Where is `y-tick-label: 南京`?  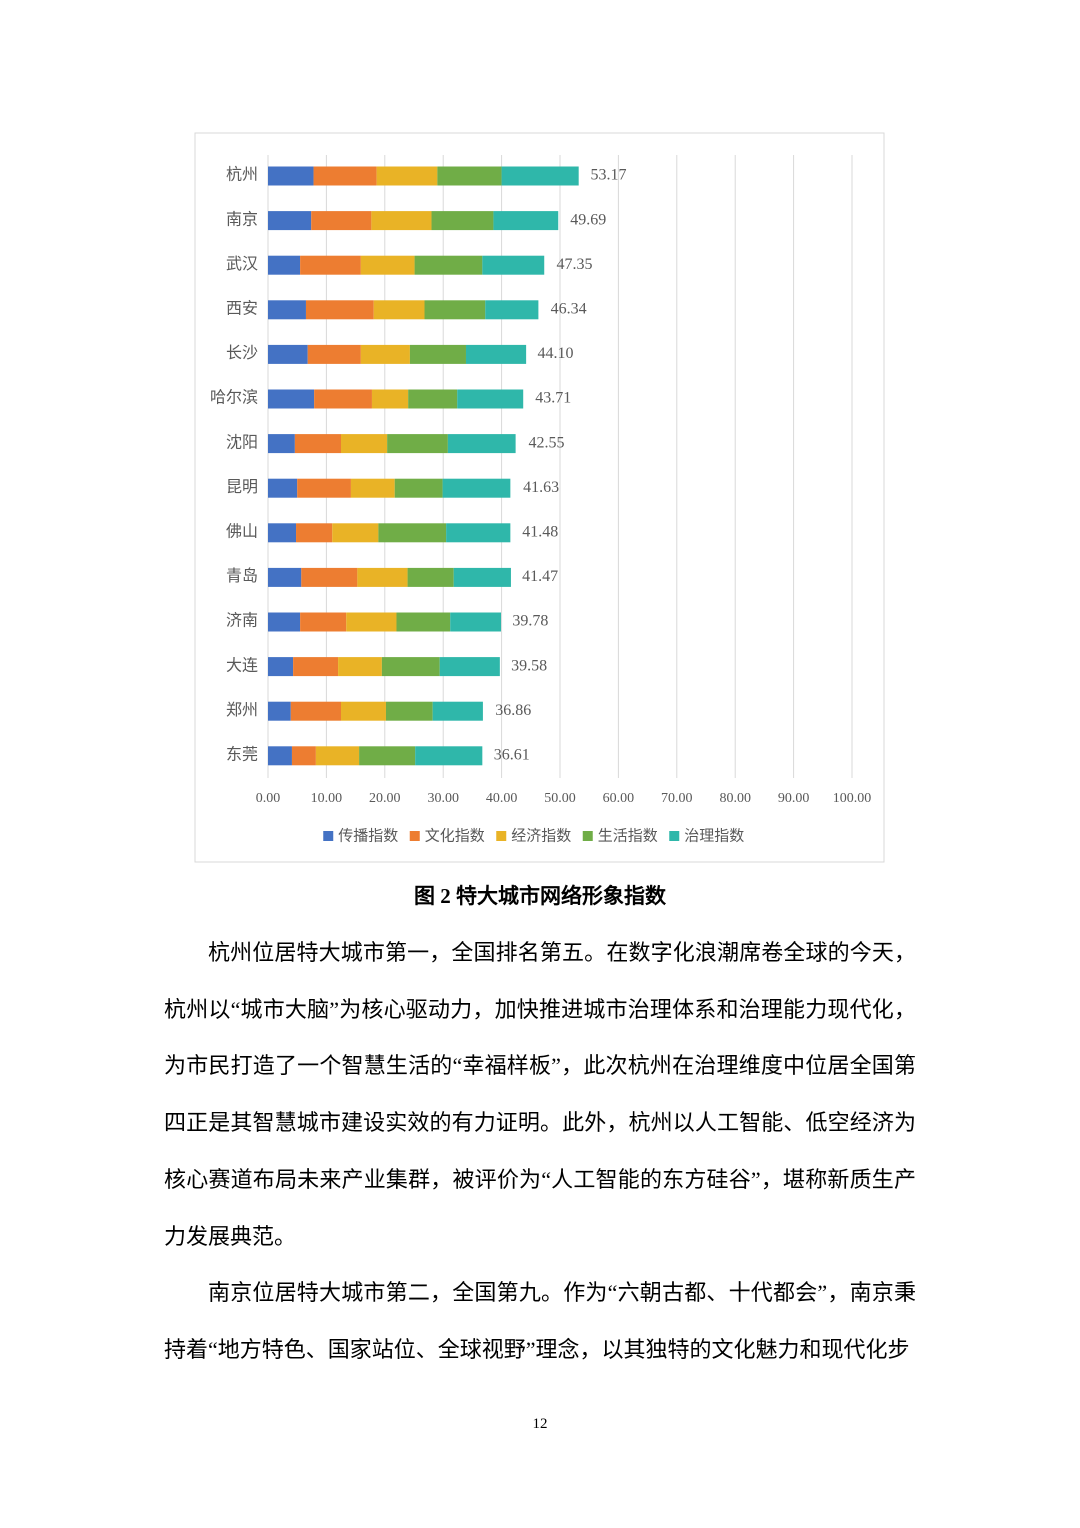
y-tick-label: 南京 is located at coordinates (242, 219).